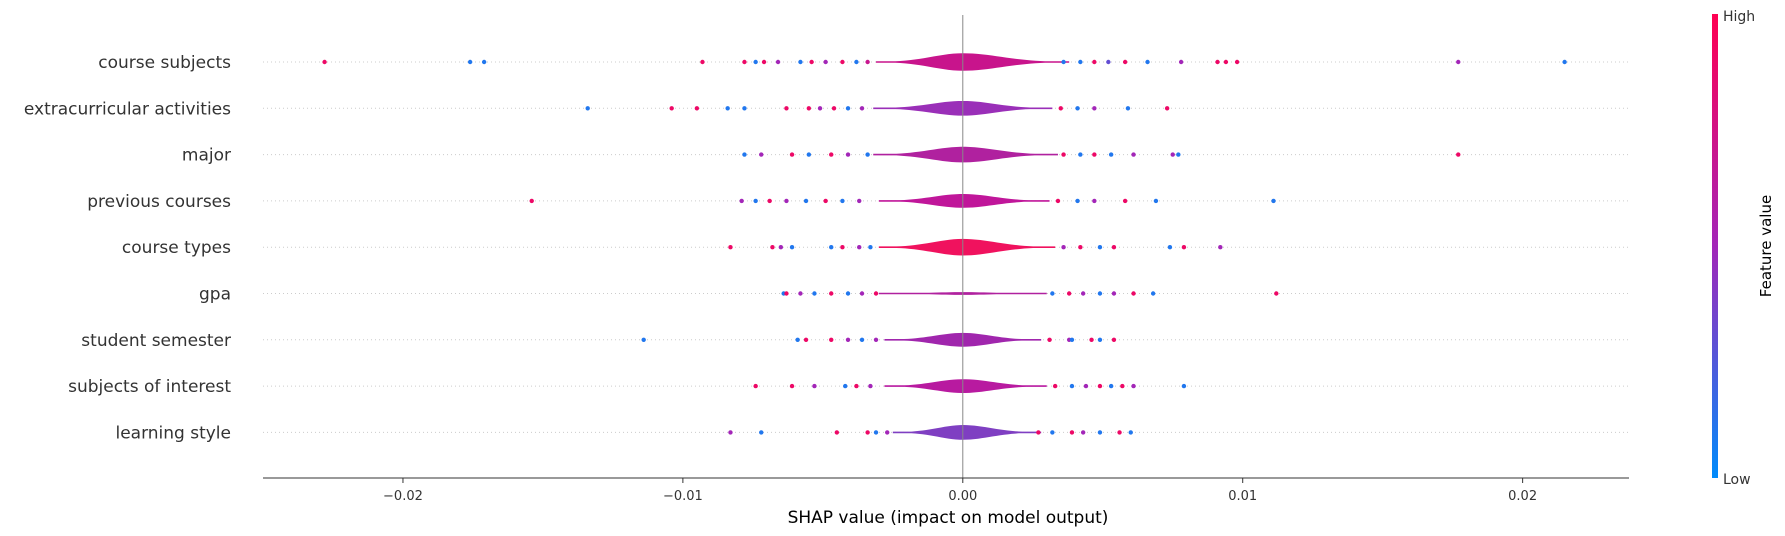  I want to click on x-tick-label: 0.02, so click(1522, 496).